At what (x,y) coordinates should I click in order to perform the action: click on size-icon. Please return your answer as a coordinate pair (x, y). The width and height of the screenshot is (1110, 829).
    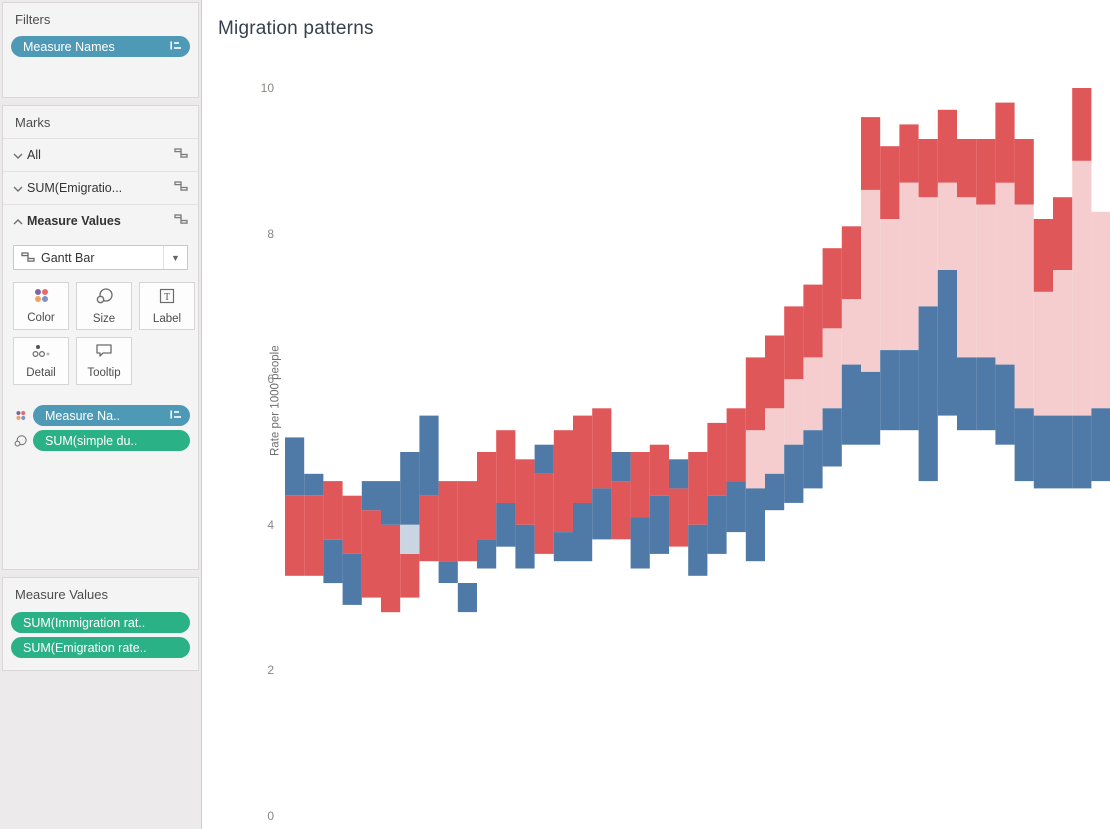
    Looking at the image, I should click on (20, 440).